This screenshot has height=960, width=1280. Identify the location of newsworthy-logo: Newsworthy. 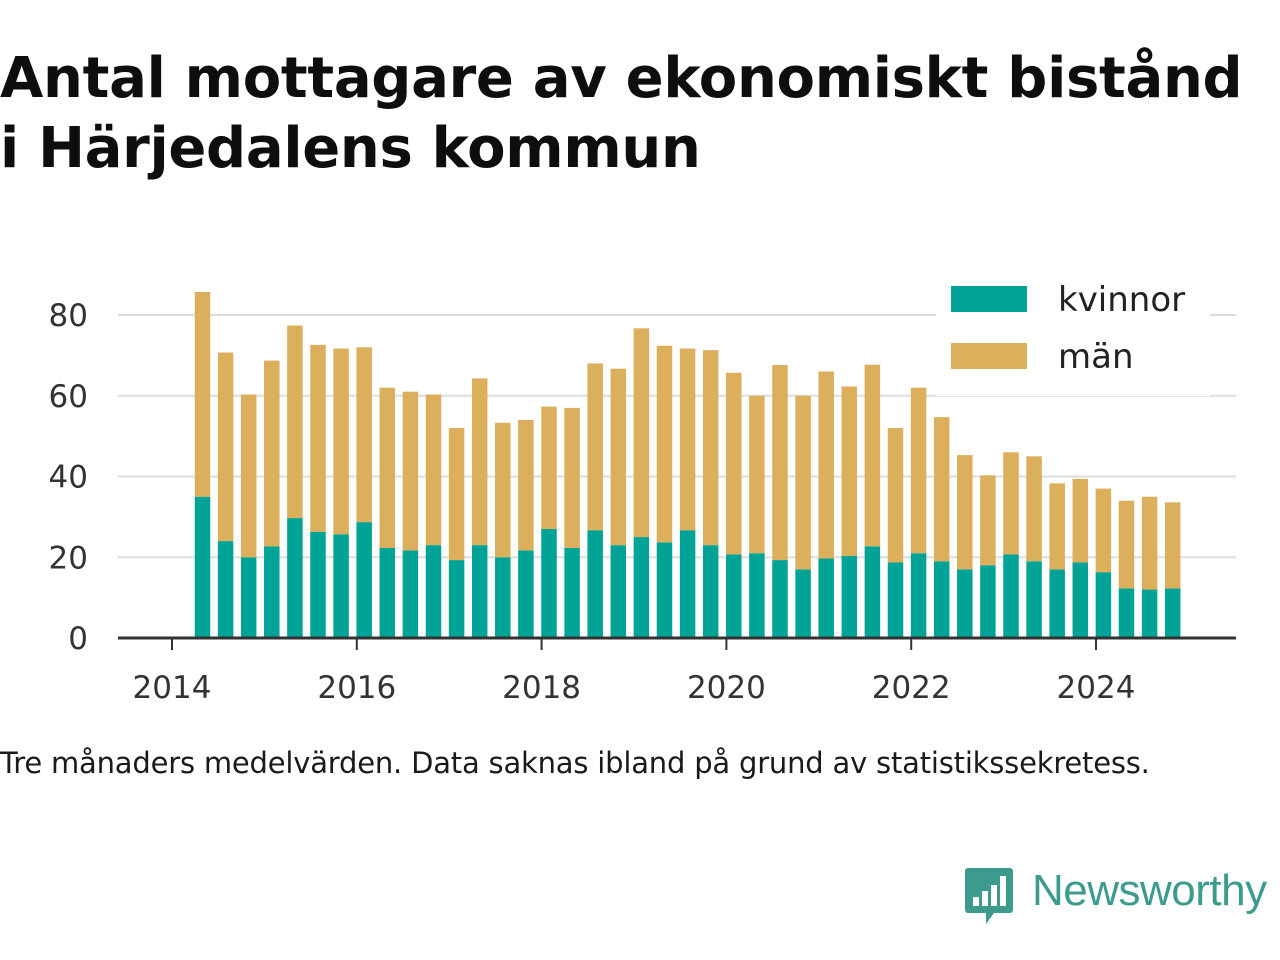
(1115, 896).